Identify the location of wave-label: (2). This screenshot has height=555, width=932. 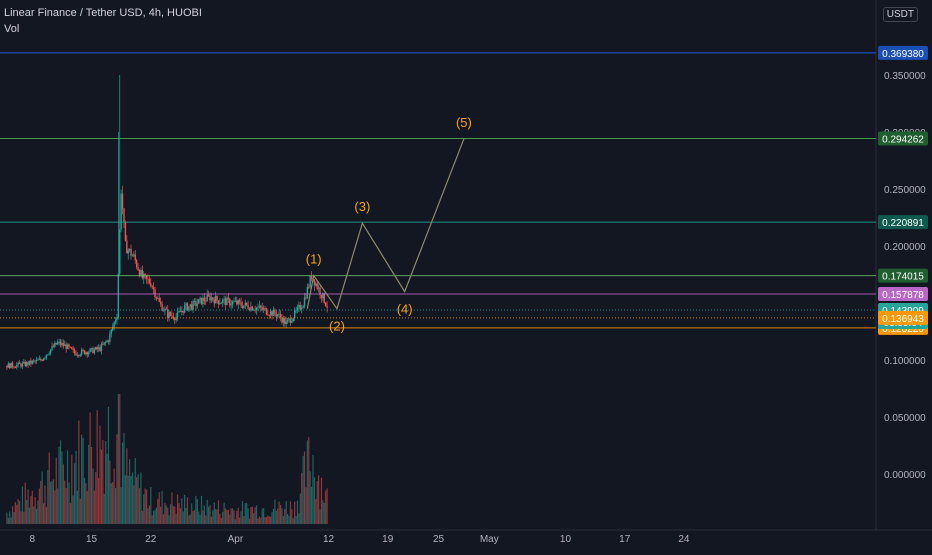
(337, 326).